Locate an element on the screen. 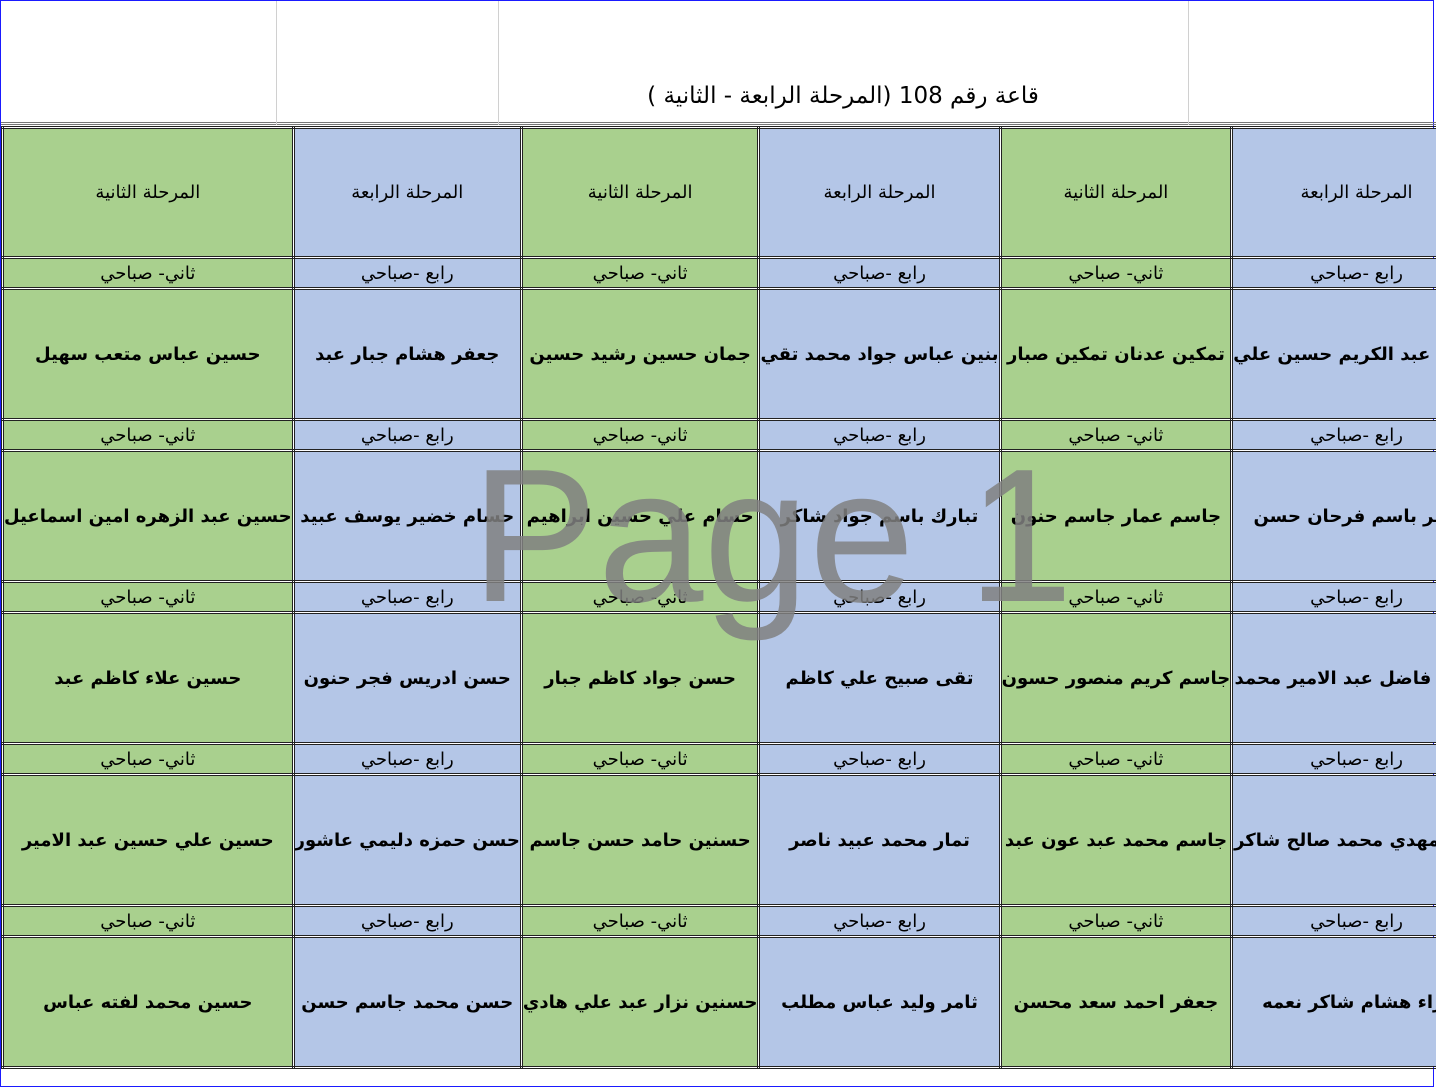 The width and height of the screenshot is (1436, 1089). student-name-cell: حسام خضير يوسف عبيد is located at coordinates (407, 516).